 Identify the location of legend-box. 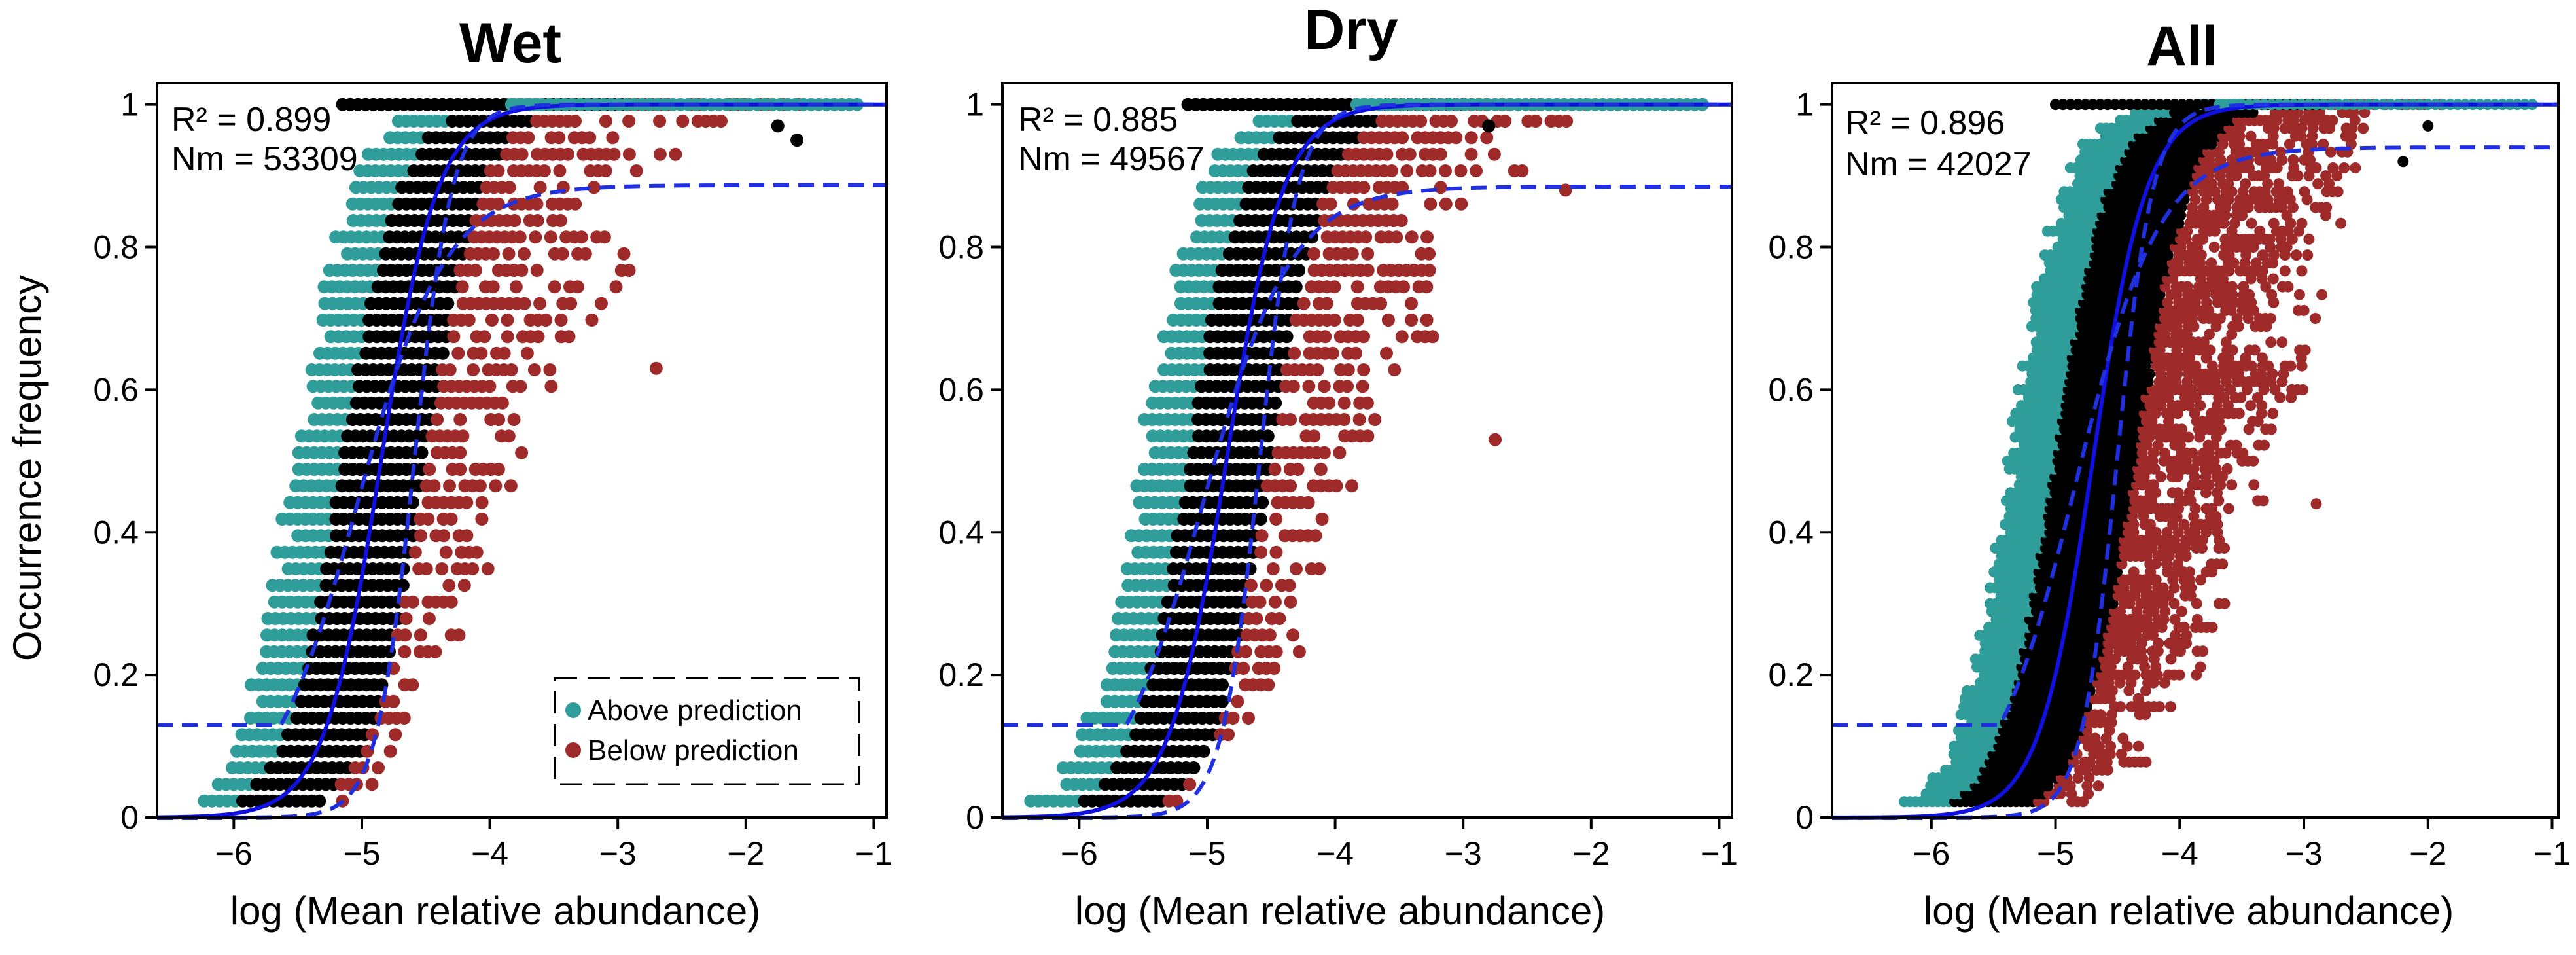
(707, 731).